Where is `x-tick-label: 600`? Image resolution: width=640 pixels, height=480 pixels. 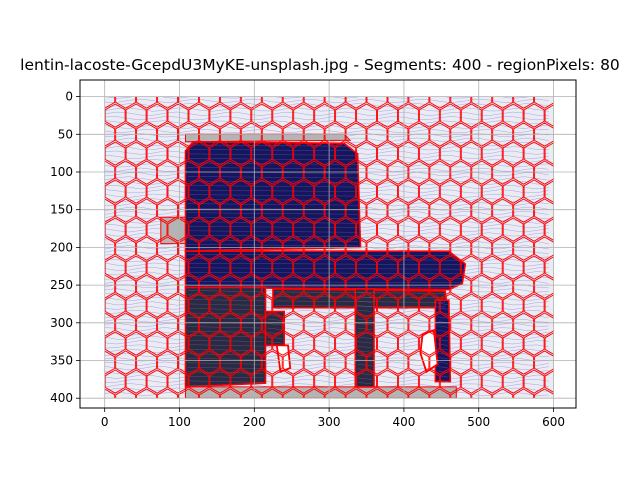 x-tick-label: 600 is located at coordinates (553, 422).